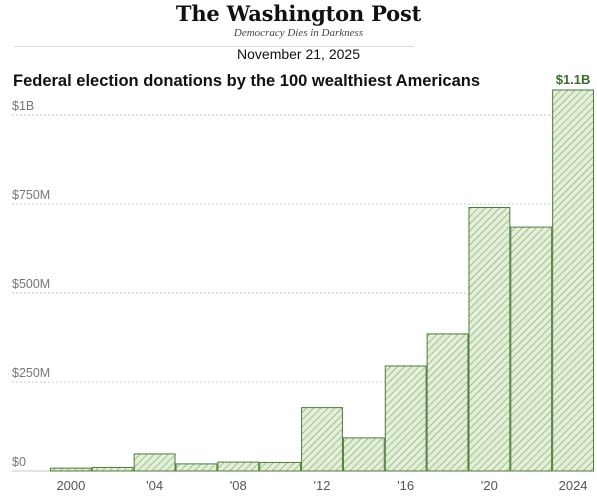 Image resolution: width=597 pixels, height=501 pixels. Describe the element at coordinates (70, 485) in the screenshot. I see `x-tick-label: 2000` at that location.